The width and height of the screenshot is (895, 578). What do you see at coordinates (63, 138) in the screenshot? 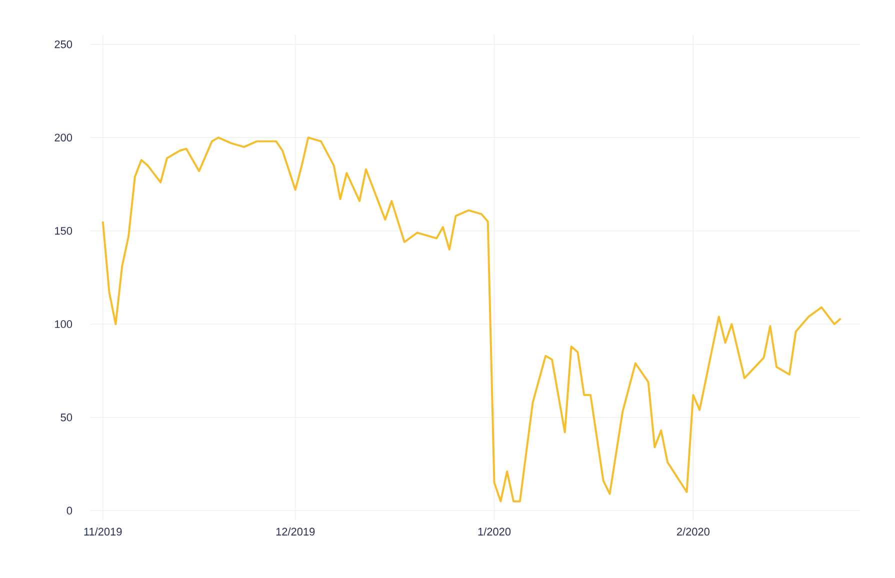
I see `y-tick-label: 200` at bounding box center [63, 138].